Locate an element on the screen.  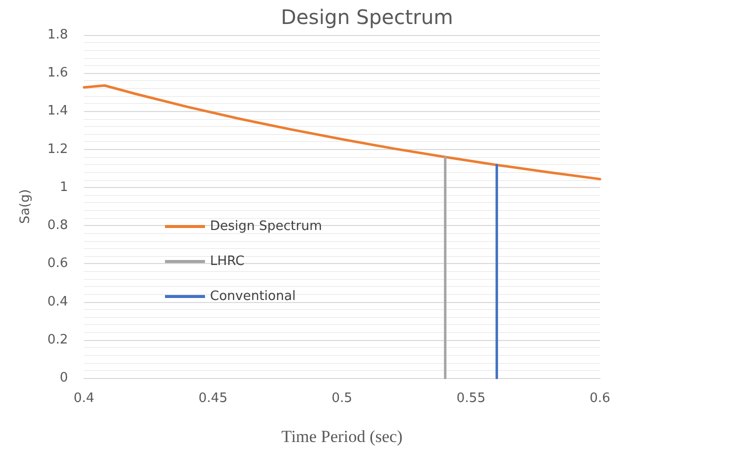
legend-label: Design Spectrum is located at coordinates (266, 226).